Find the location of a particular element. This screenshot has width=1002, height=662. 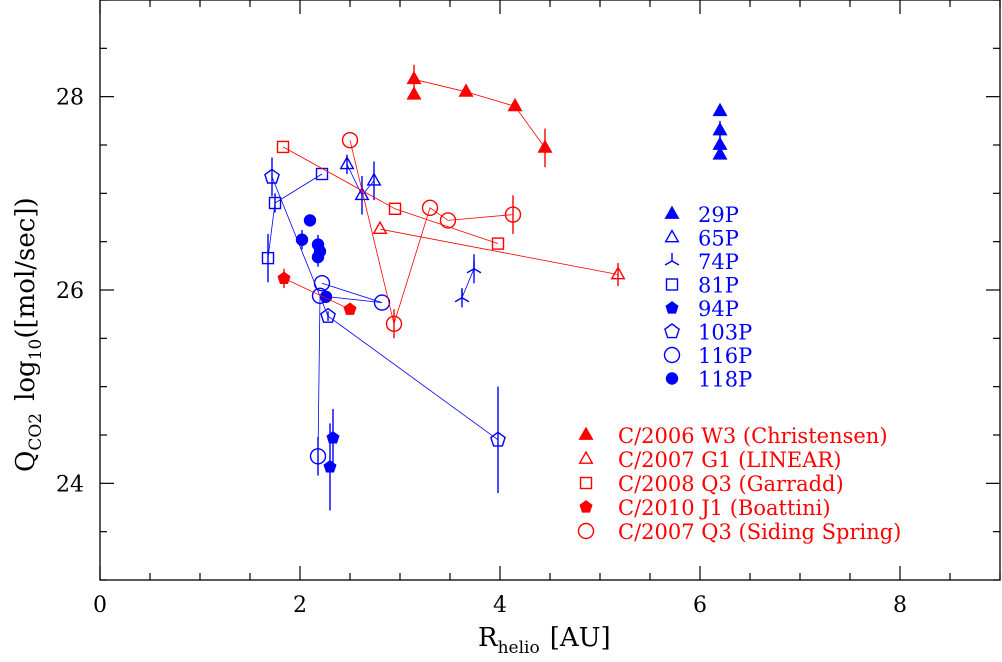

series-c-2010-j1-boattini- is located at coordinates (317, 291).